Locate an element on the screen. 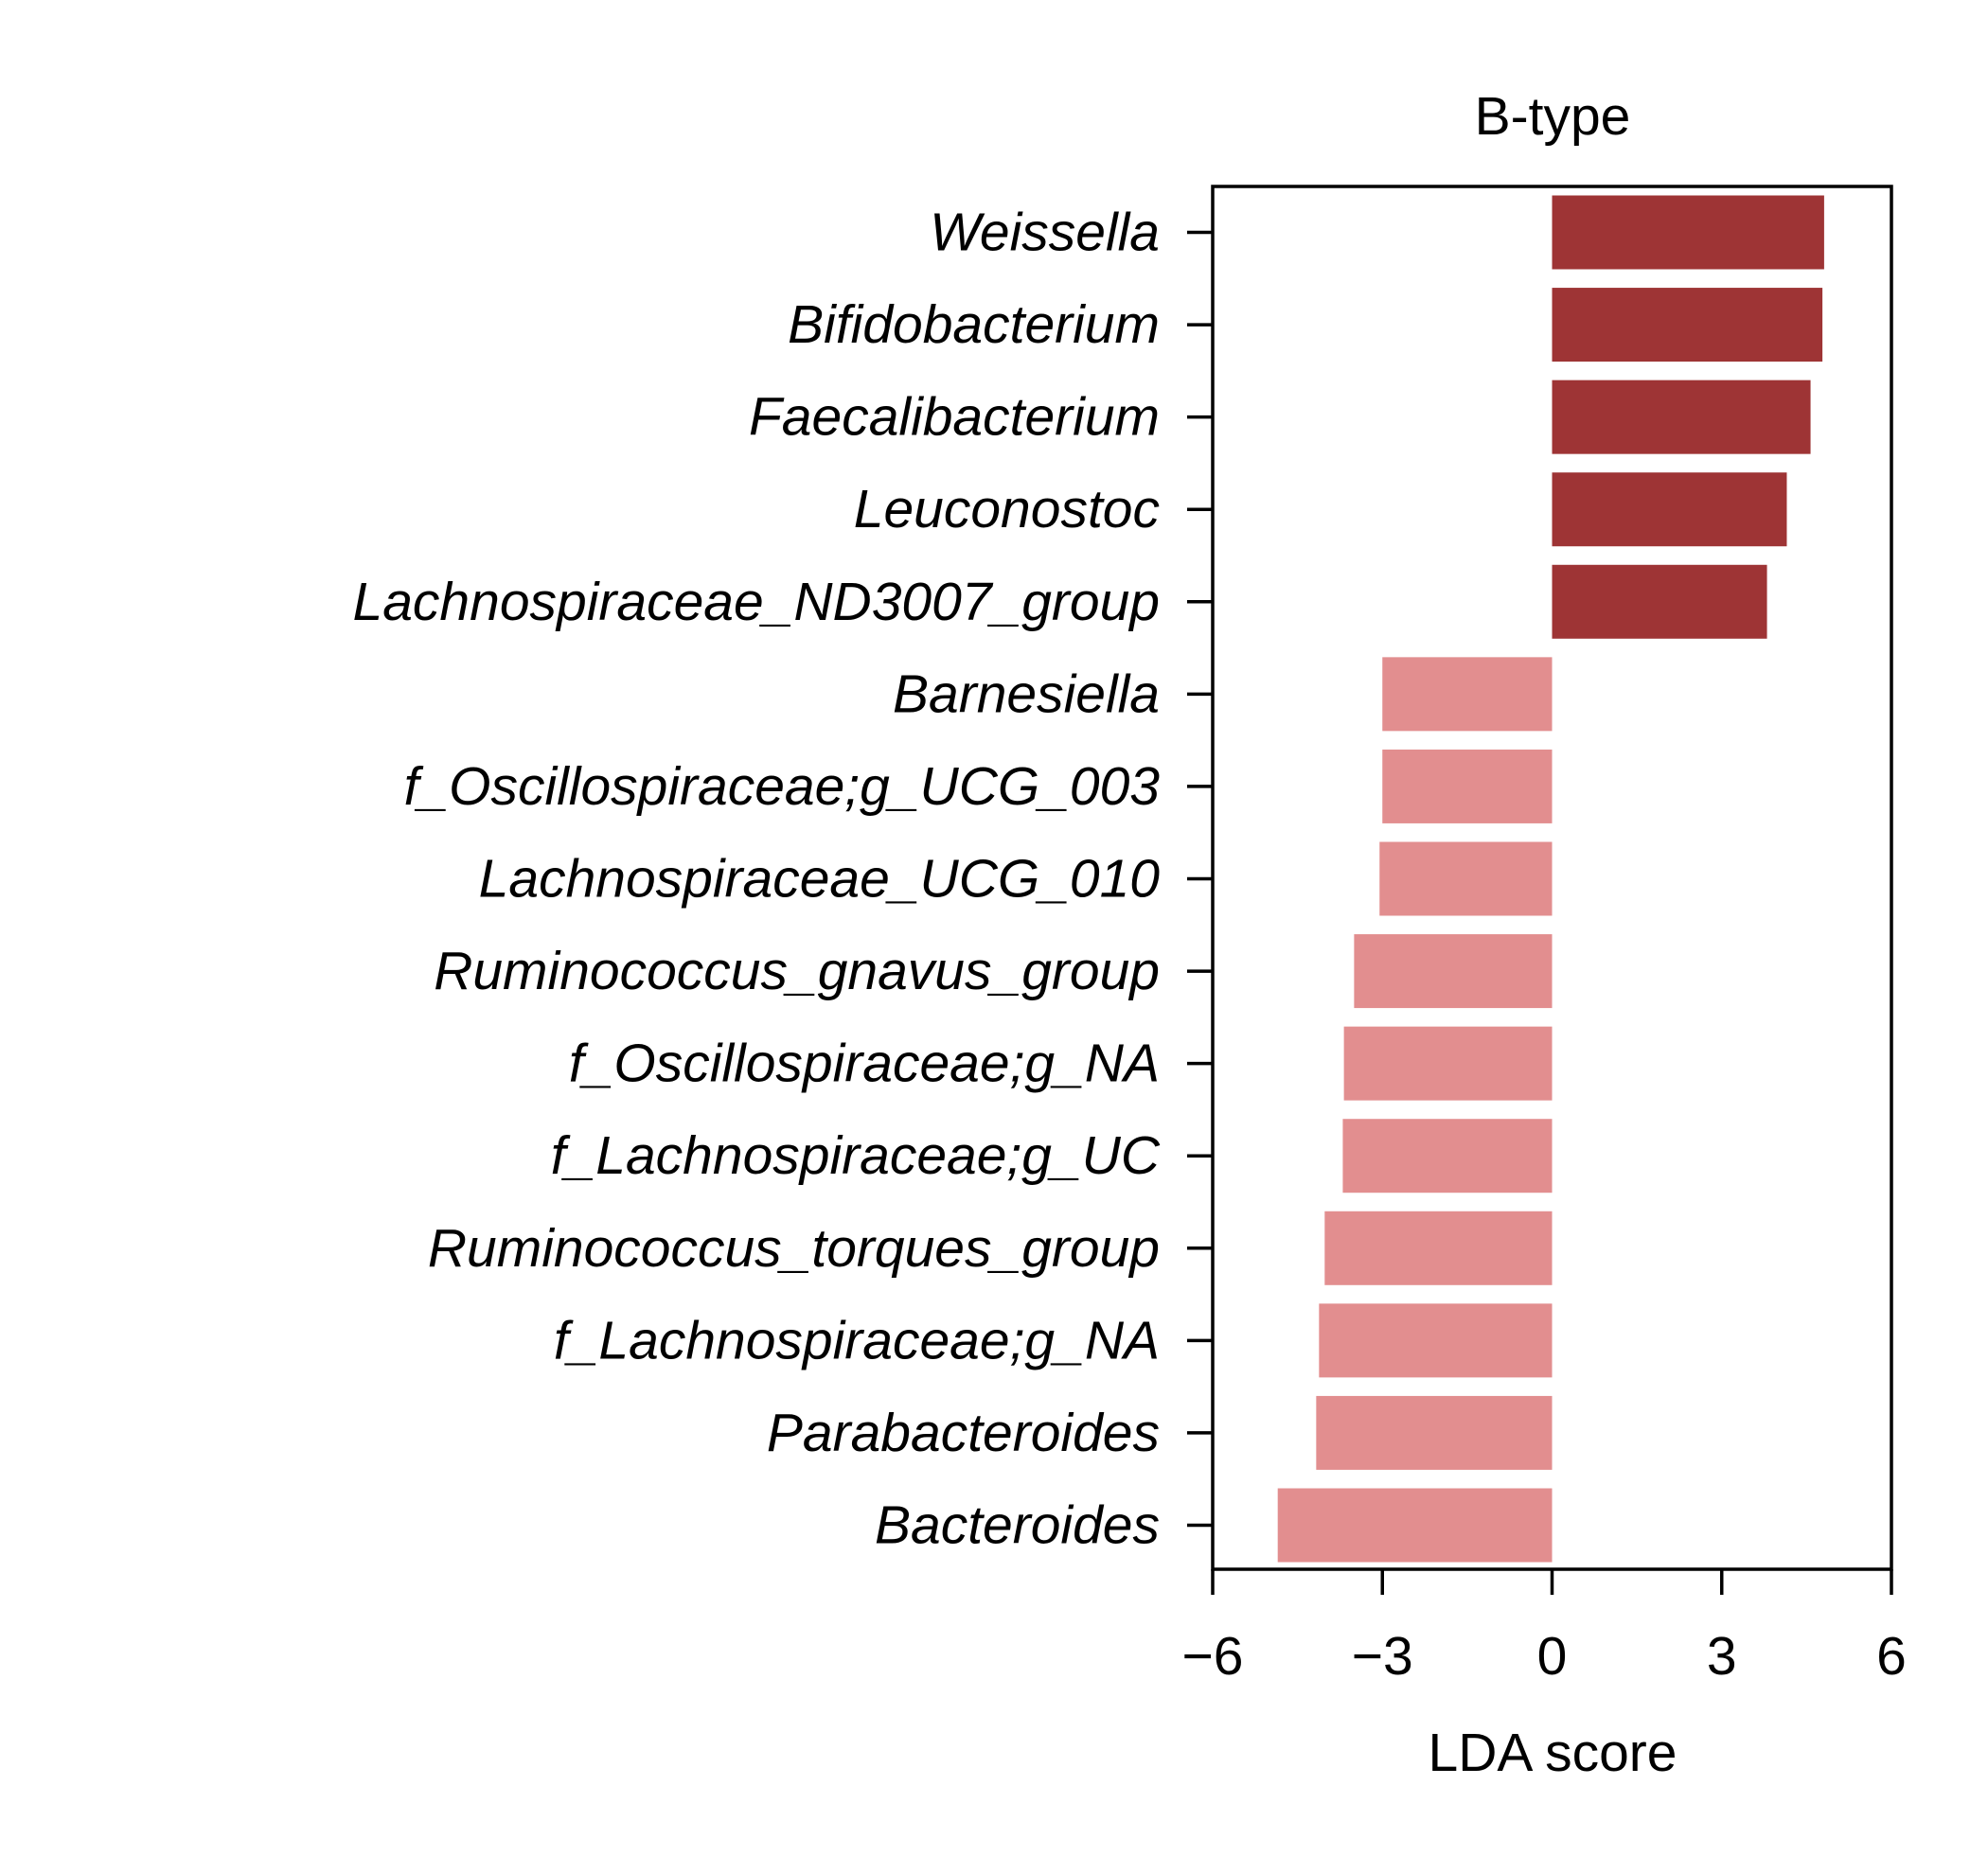  y-tick-label: Ruminococcus_gnavus_group is located at coordinates (797, 971).